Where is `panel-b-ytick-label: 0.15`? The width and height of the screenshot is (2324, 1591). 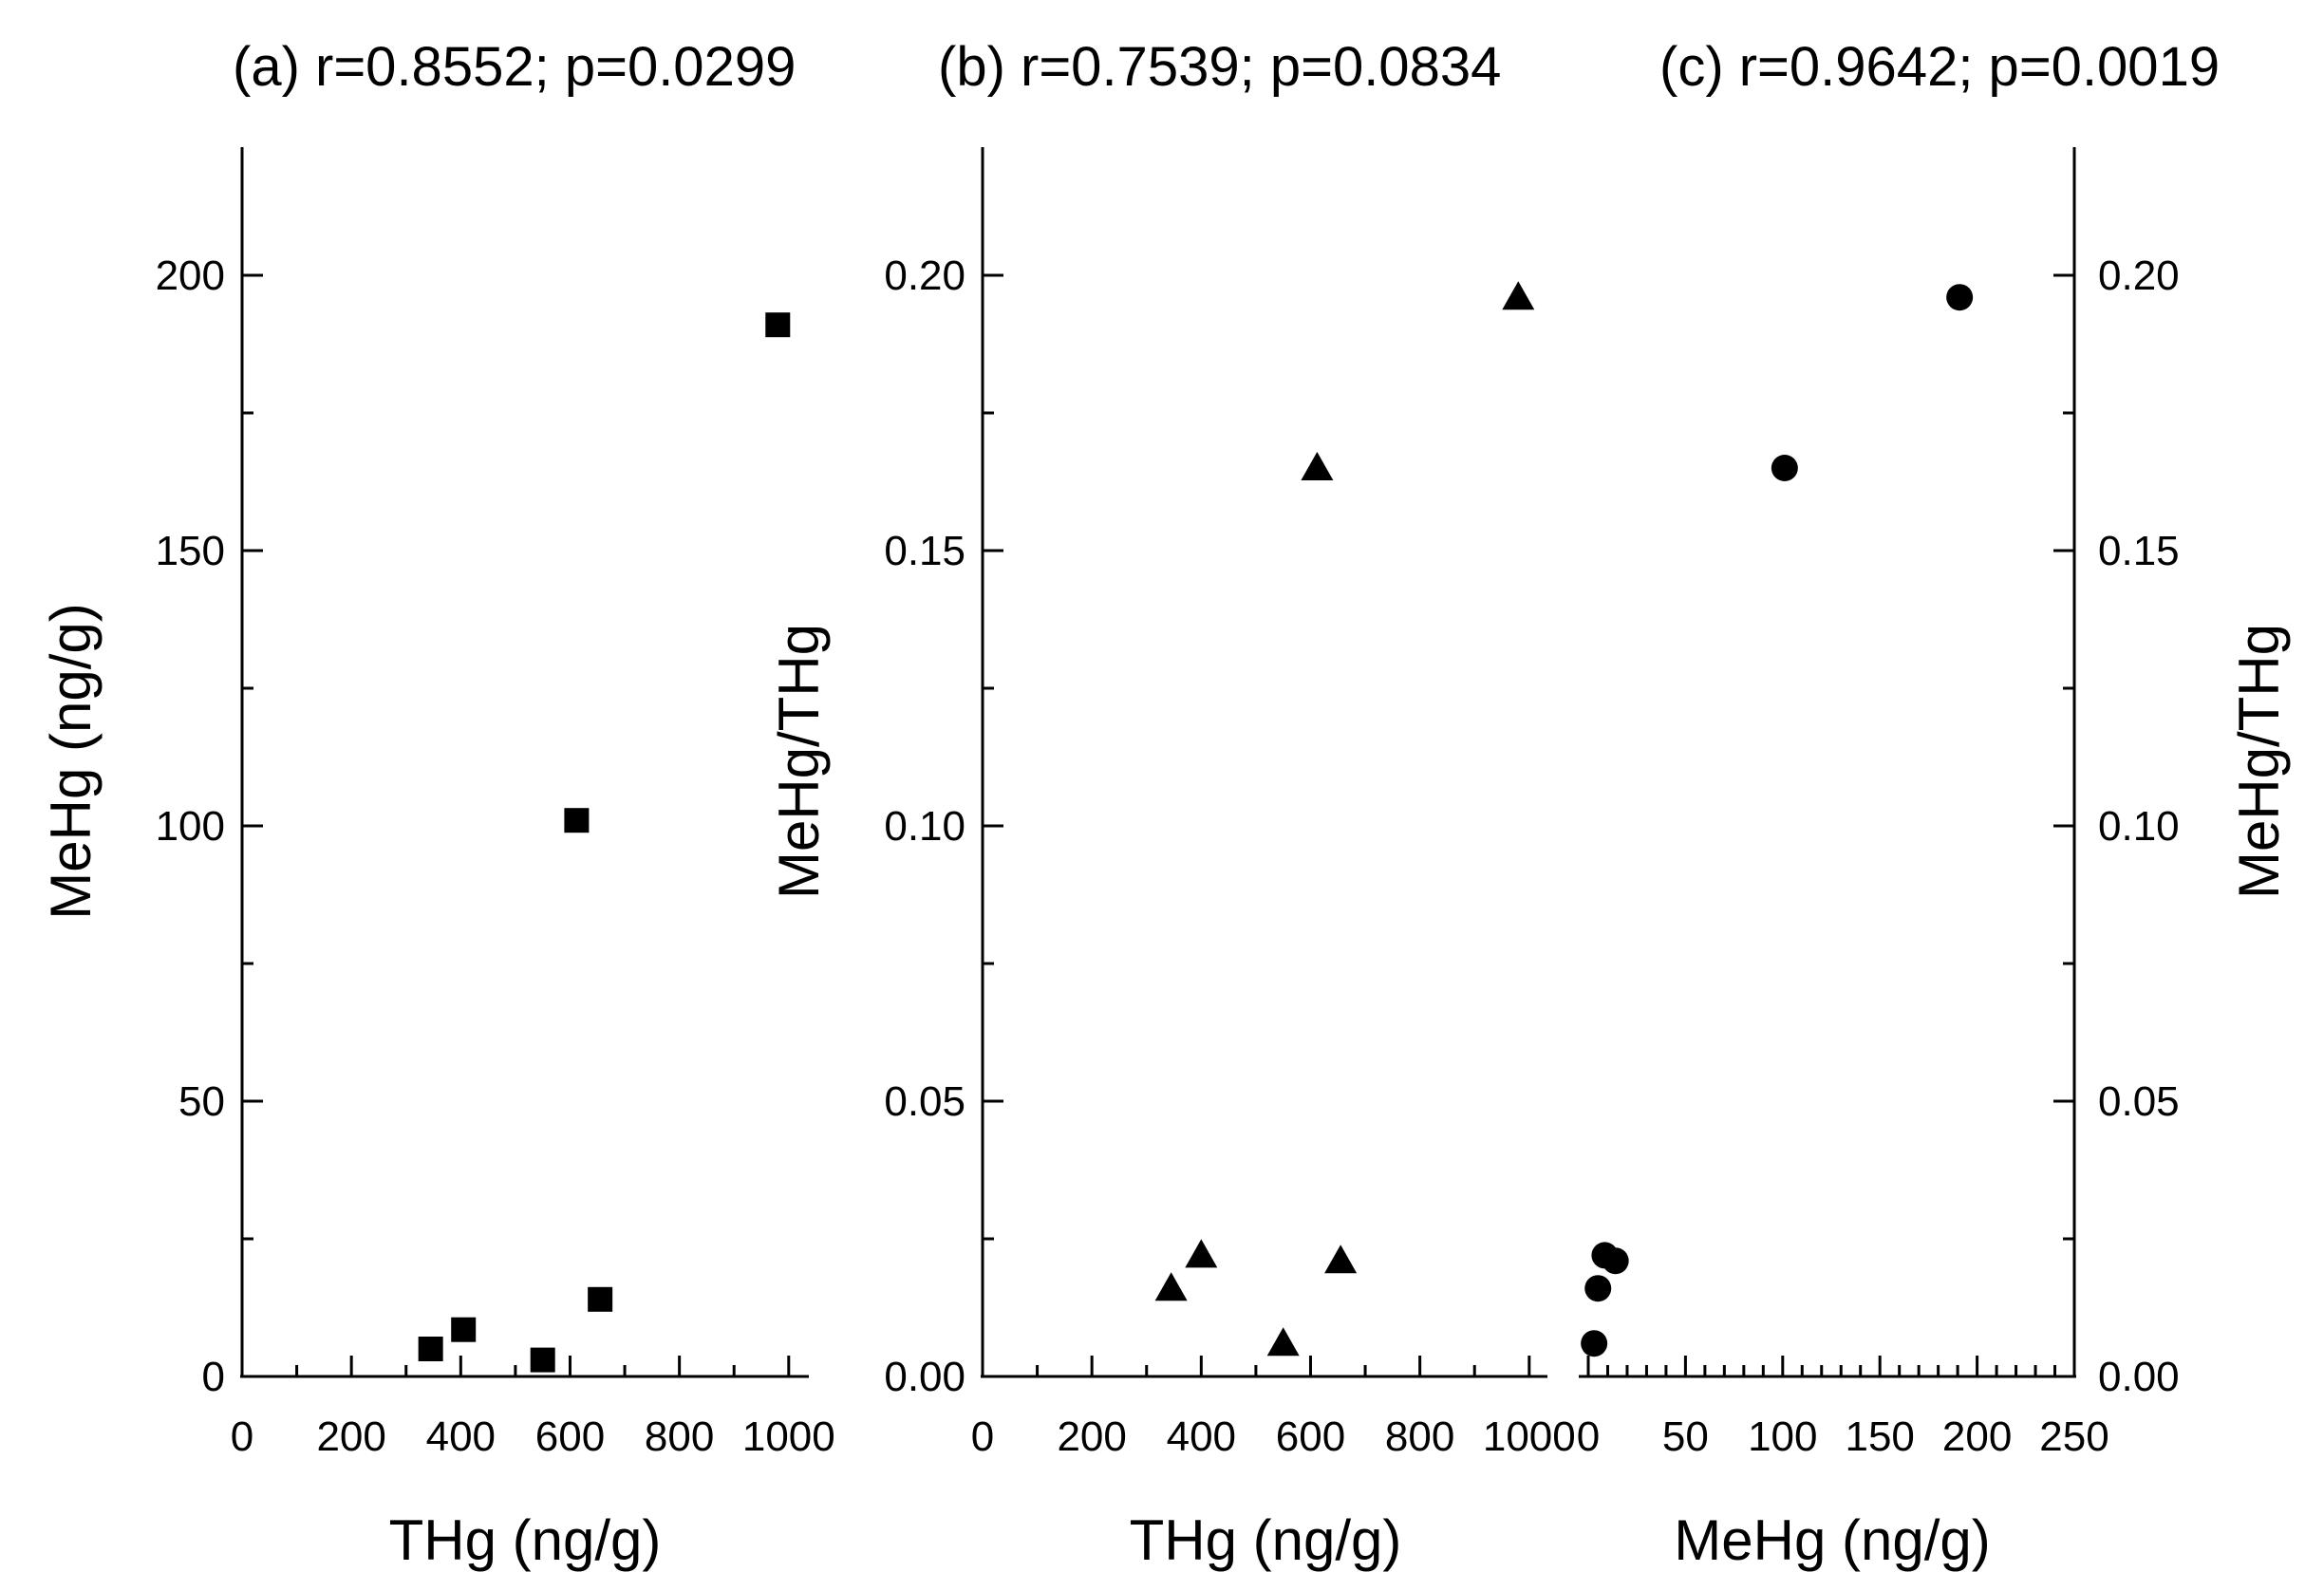 panel-b-ytick-label: 0.15 is located at coordinates (924, 551).